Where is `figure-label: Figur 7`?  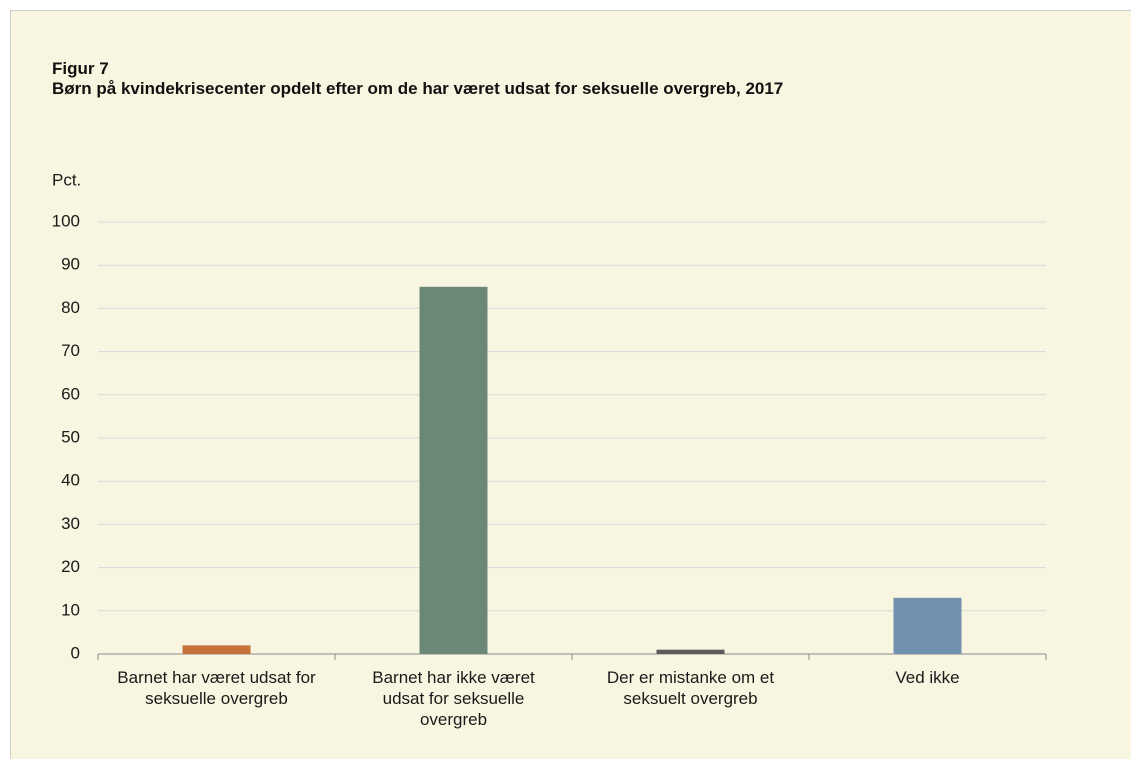
figure-label: Figur 7 is located at coordinates (80, 68).